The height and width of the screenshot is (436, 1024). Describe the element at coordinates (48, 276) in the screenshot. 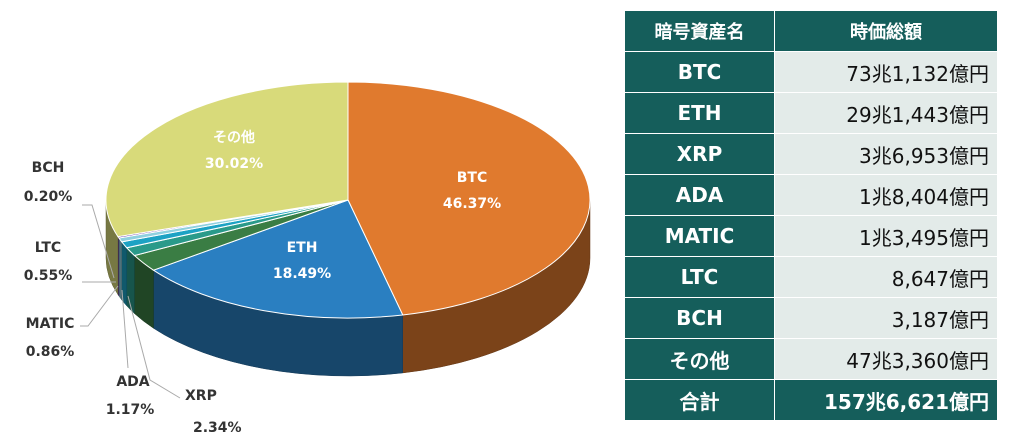

I see `slice-percent-ltc: 0.55%` at that location.